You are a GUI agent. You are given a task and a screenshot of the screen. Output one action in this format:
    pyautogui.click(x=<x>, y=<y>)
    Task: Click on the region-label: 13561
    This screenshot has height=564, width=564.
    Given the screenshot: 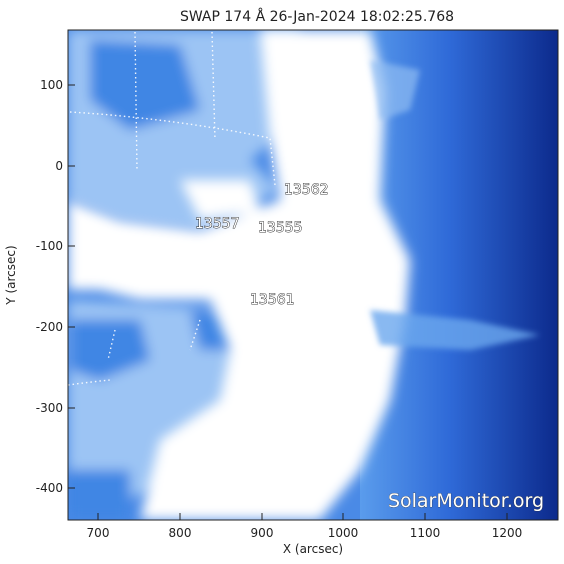 What is the action you would take?
    pyautogui.click(x=272, y=300)
    